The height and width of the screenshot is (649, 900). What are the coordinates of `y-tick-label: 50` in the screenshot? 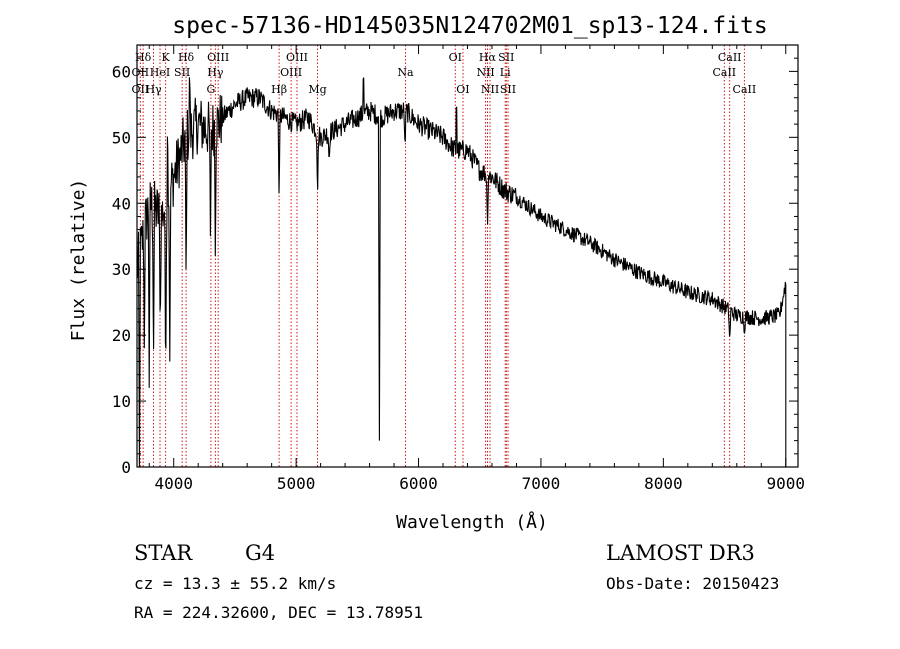 It's located at (121, 137).